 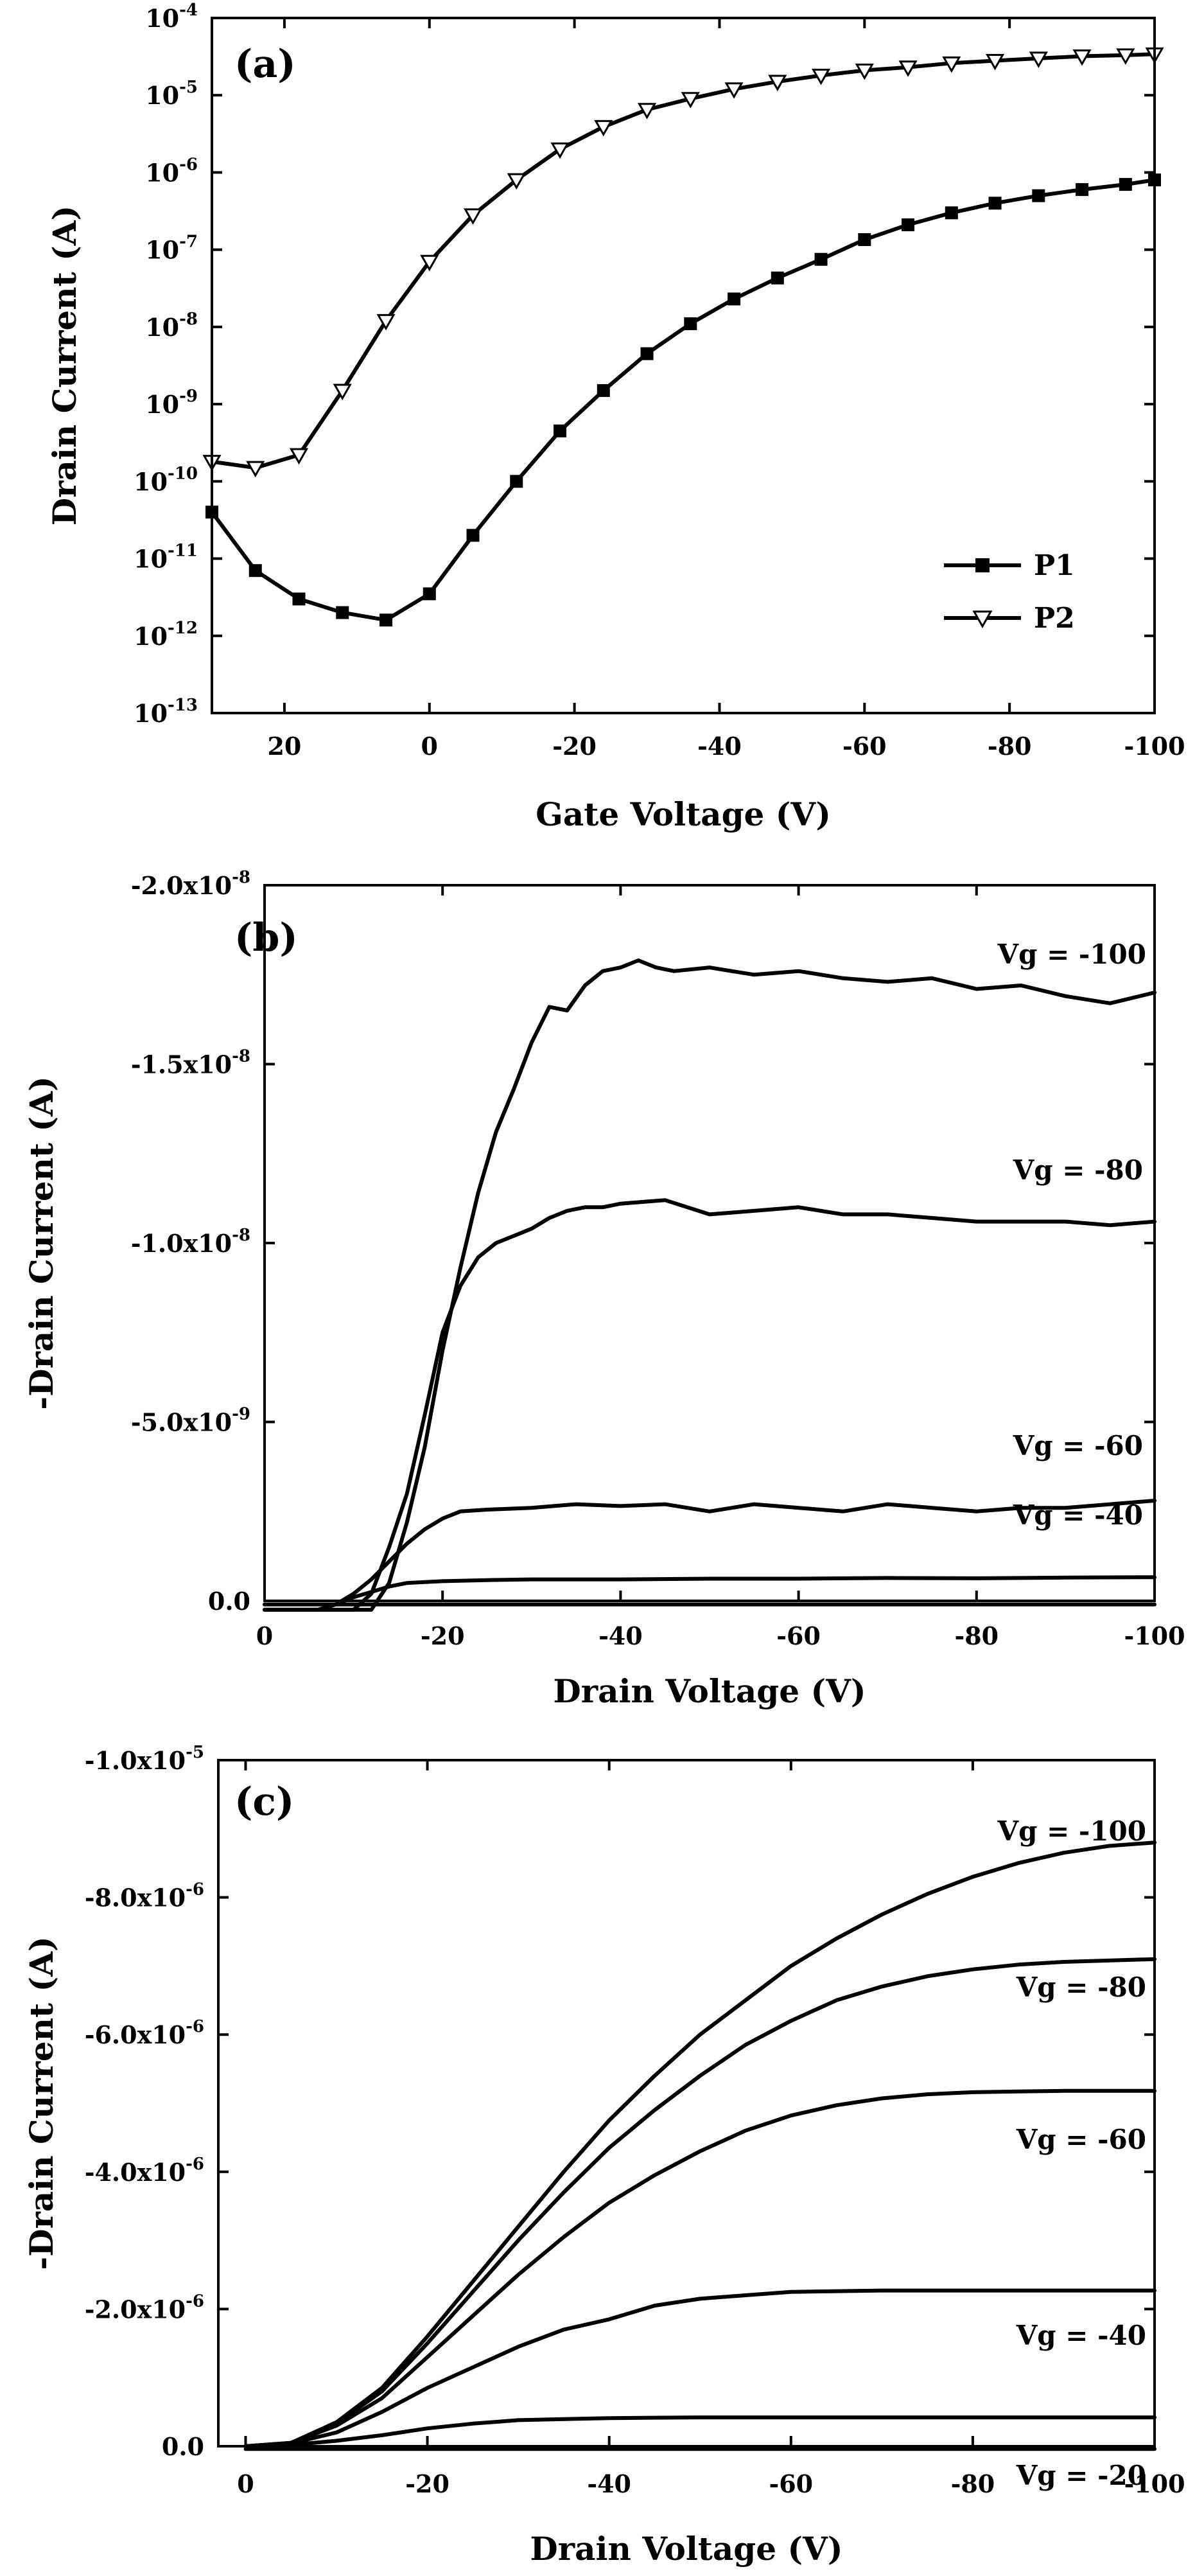 I want to click on y-tick-label-base: -8.0x10, so click(x=135, y=1897).